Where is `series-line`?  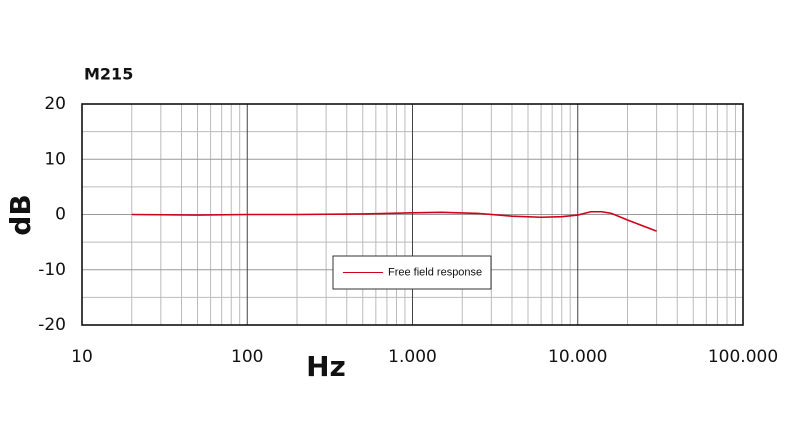 series-line is located at coordinates (394, 221).